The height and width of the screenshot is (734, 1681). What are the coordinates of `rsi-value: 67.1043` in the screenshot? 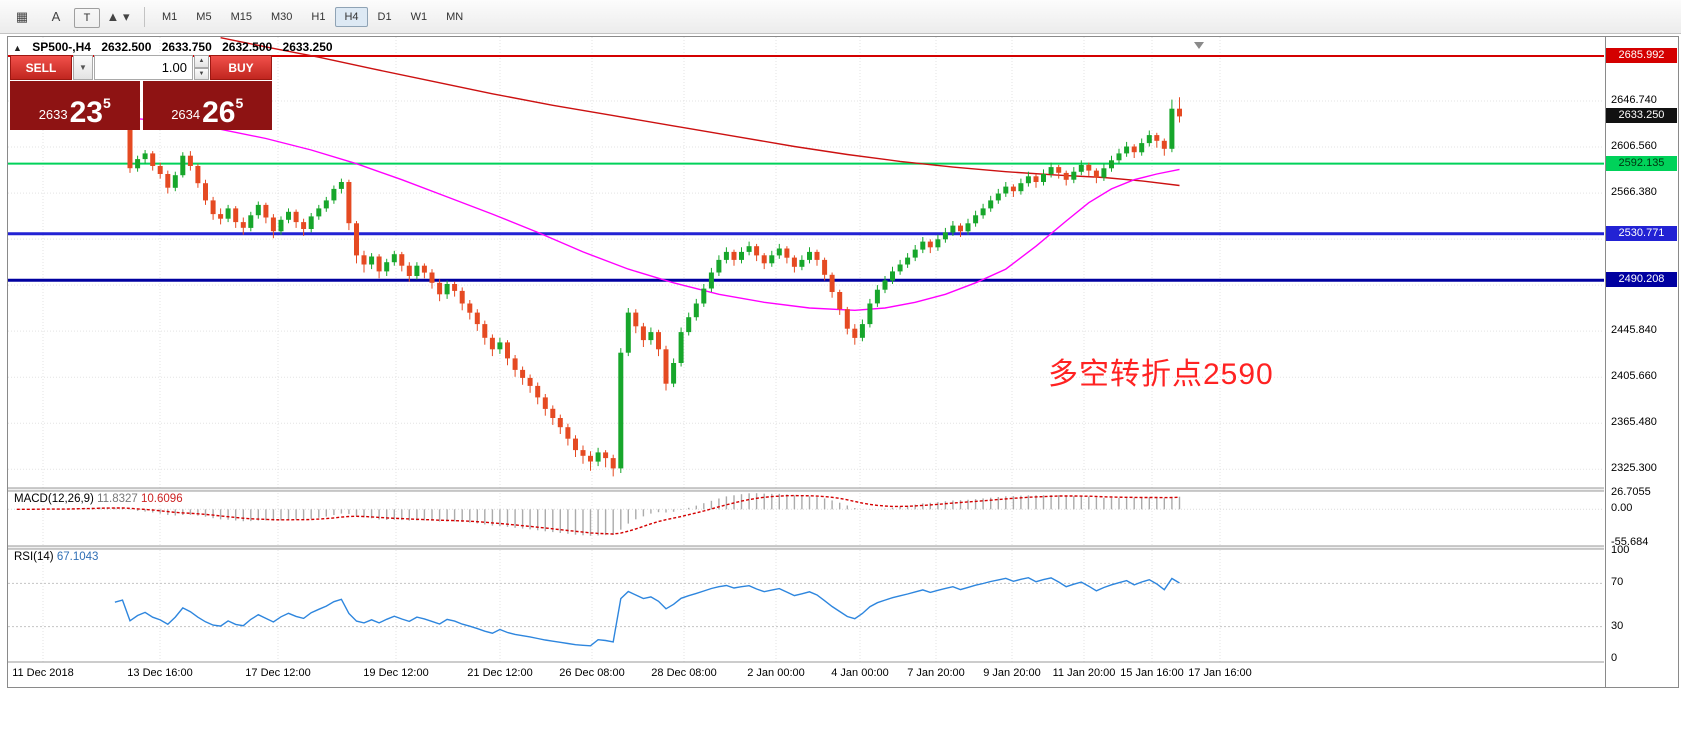 It's located at (77, 557).